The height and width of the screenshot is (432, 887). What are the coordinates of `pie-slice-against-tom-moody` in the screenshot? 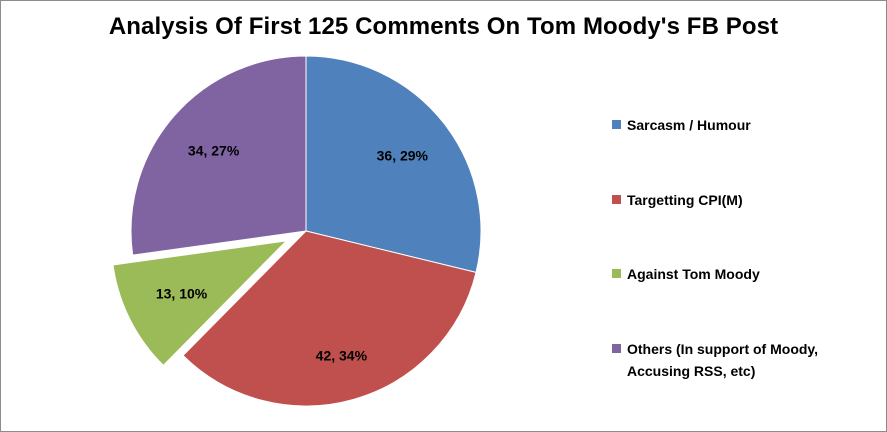 It's located at (200, 303).